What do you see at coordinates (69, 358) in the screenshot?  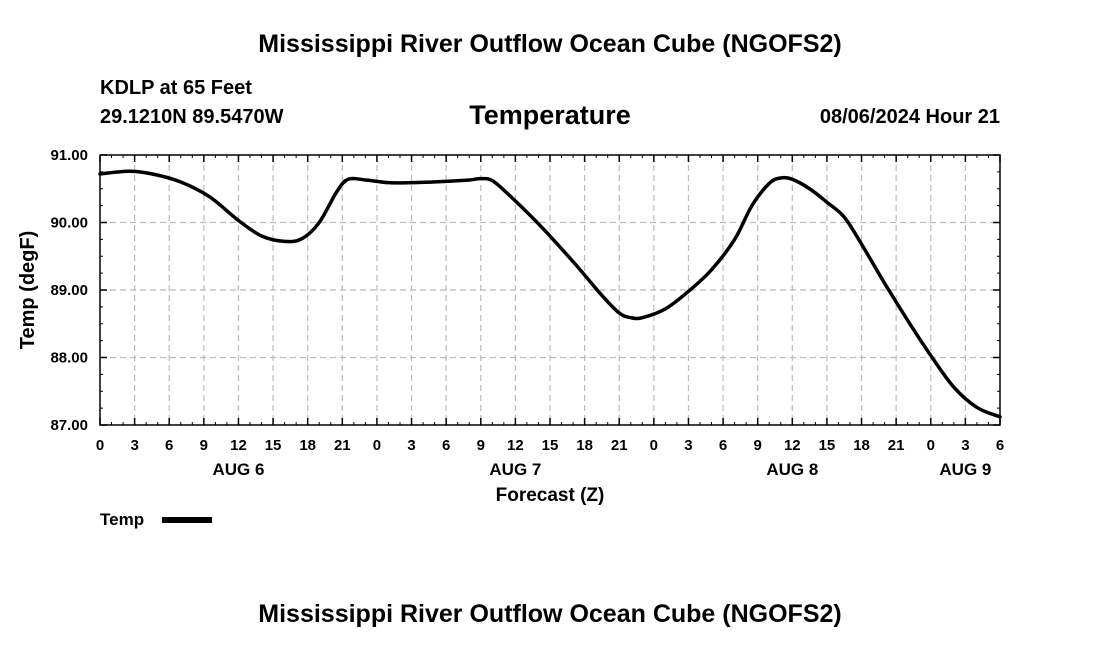 I see `y-tick-label: 88.00` at bounding box center [69, 358].